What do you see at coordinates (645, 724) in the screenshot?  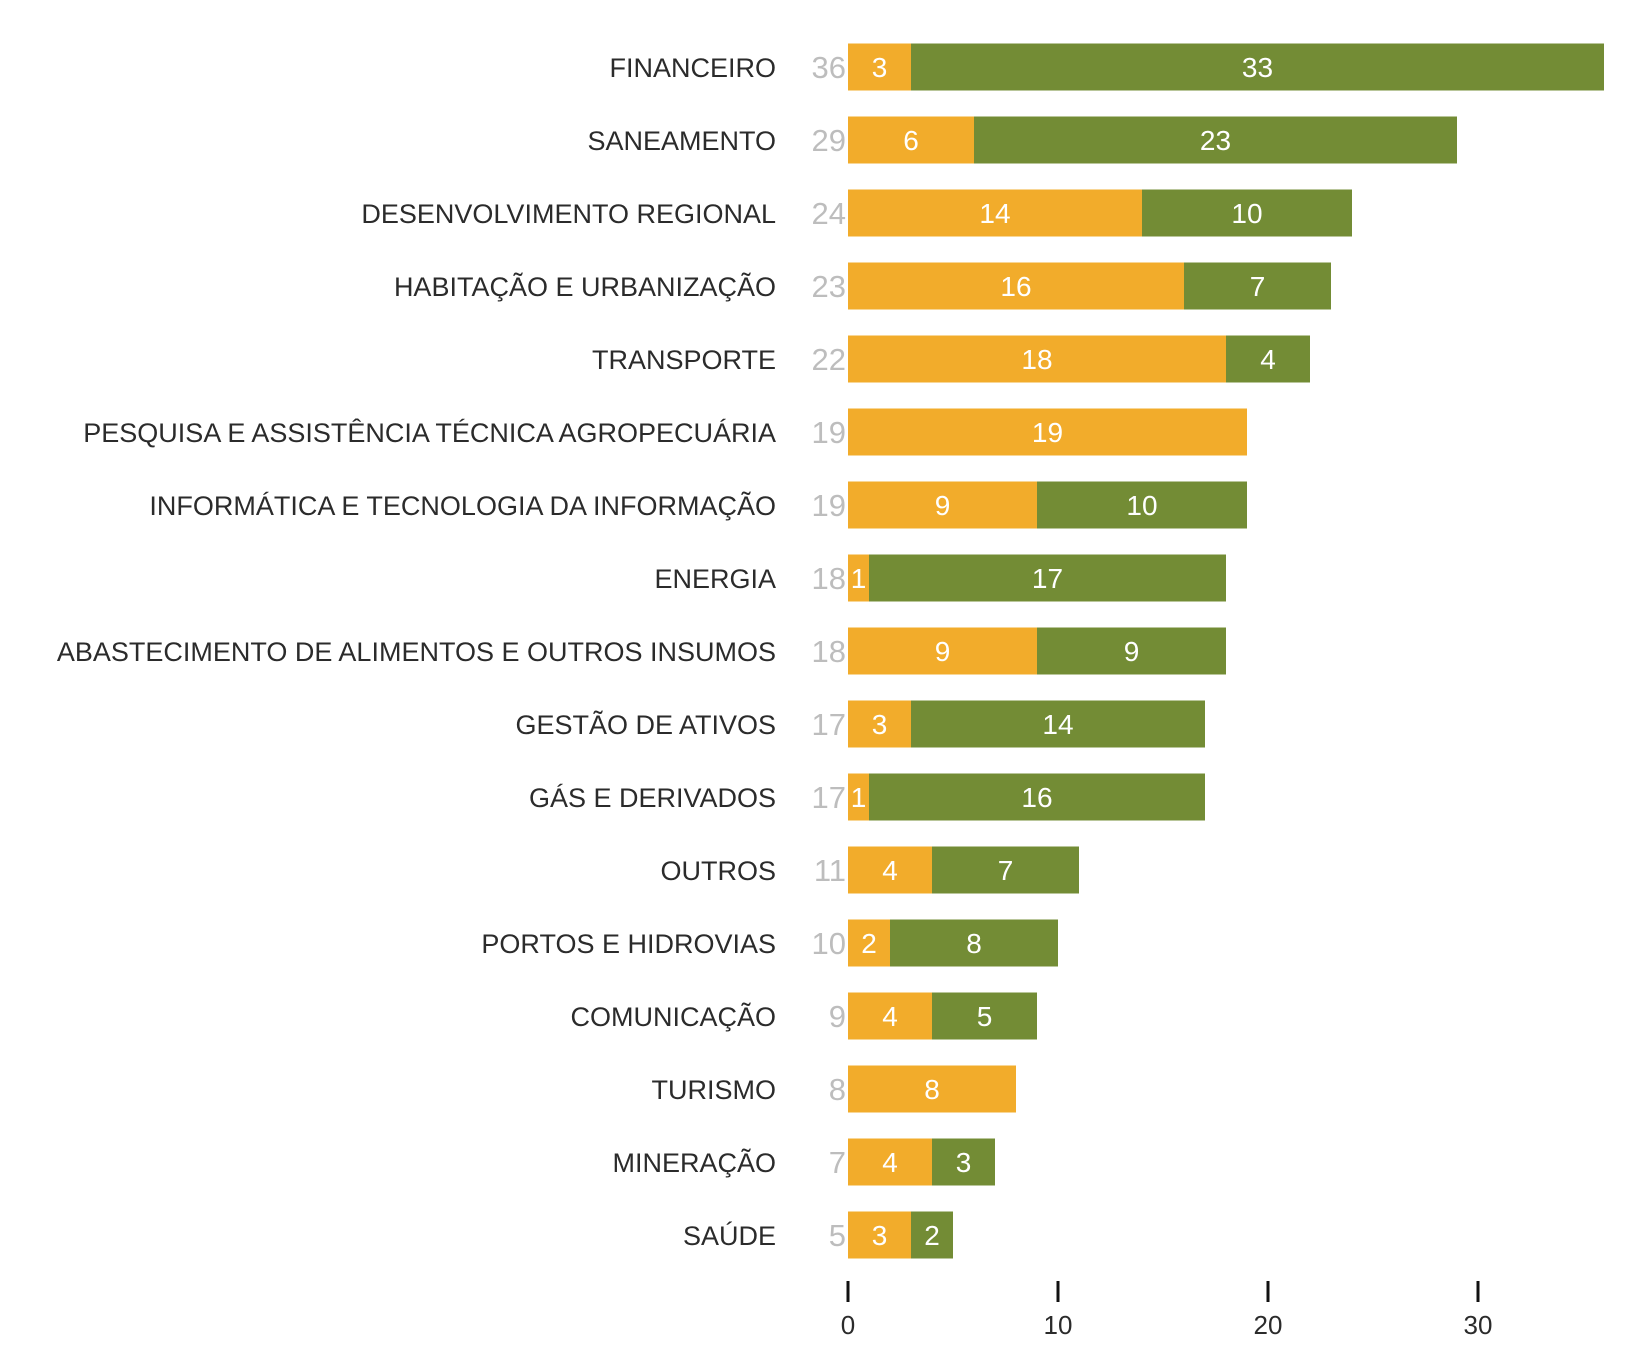 I see `category-label: GESTÃO DE ATIVOS` at bounding box center [645, 724].